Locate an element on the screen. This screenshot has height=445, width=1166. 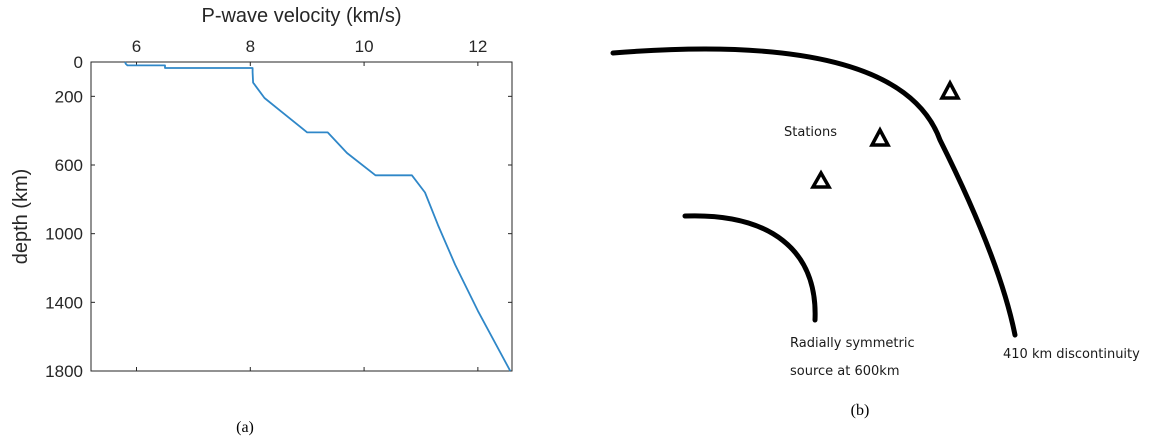
panel-a-caption: (a) is located at coordinates (245, 427).